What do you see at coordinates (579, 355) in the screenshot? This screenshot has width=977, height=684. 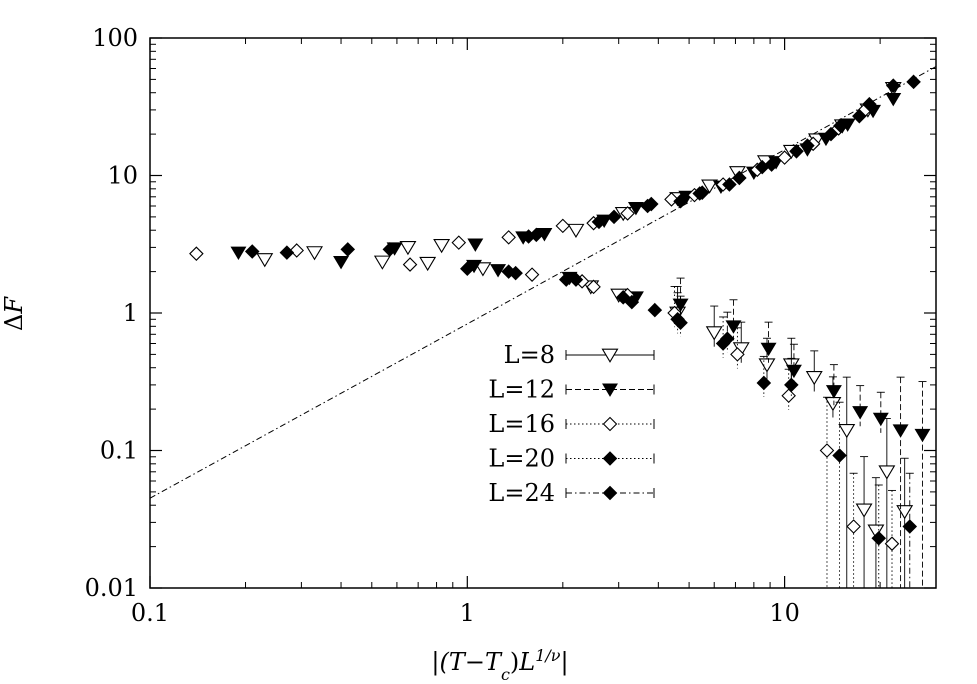 I see `legend-item: L=8` at bounding box center [579, 355].